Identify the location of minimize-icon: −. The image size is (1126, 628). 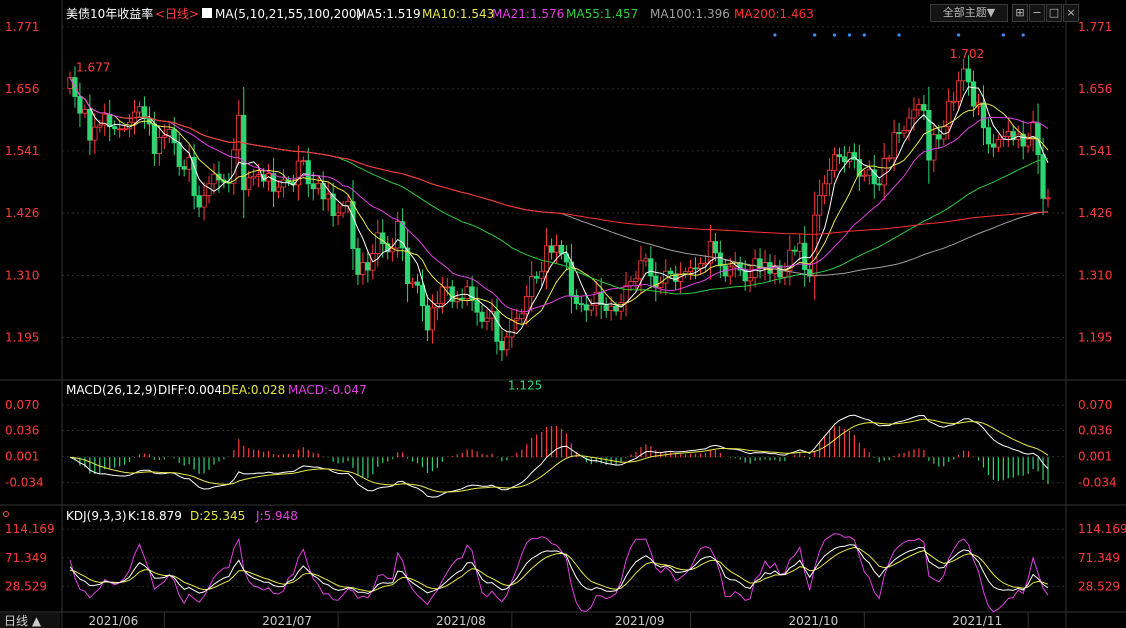
(1037, 13).